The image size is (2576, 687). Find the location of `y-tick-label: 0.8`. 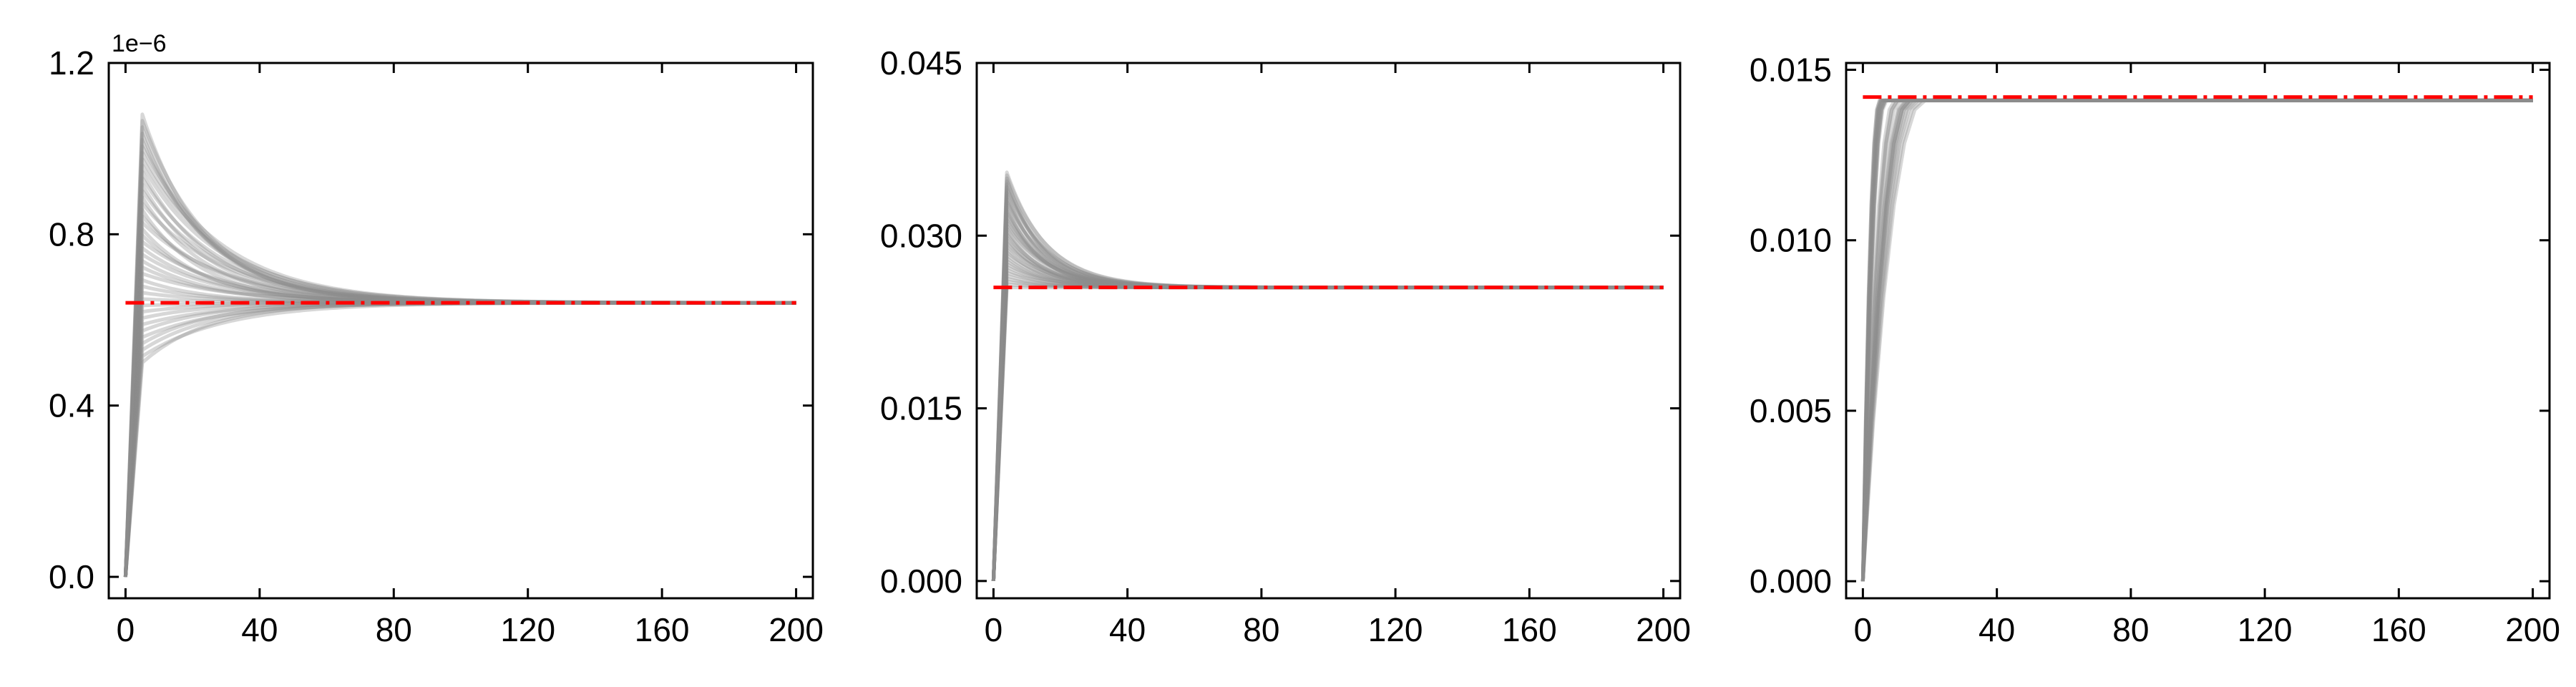

y-tick-label: 0.8 is located at coordinates (71, 234).